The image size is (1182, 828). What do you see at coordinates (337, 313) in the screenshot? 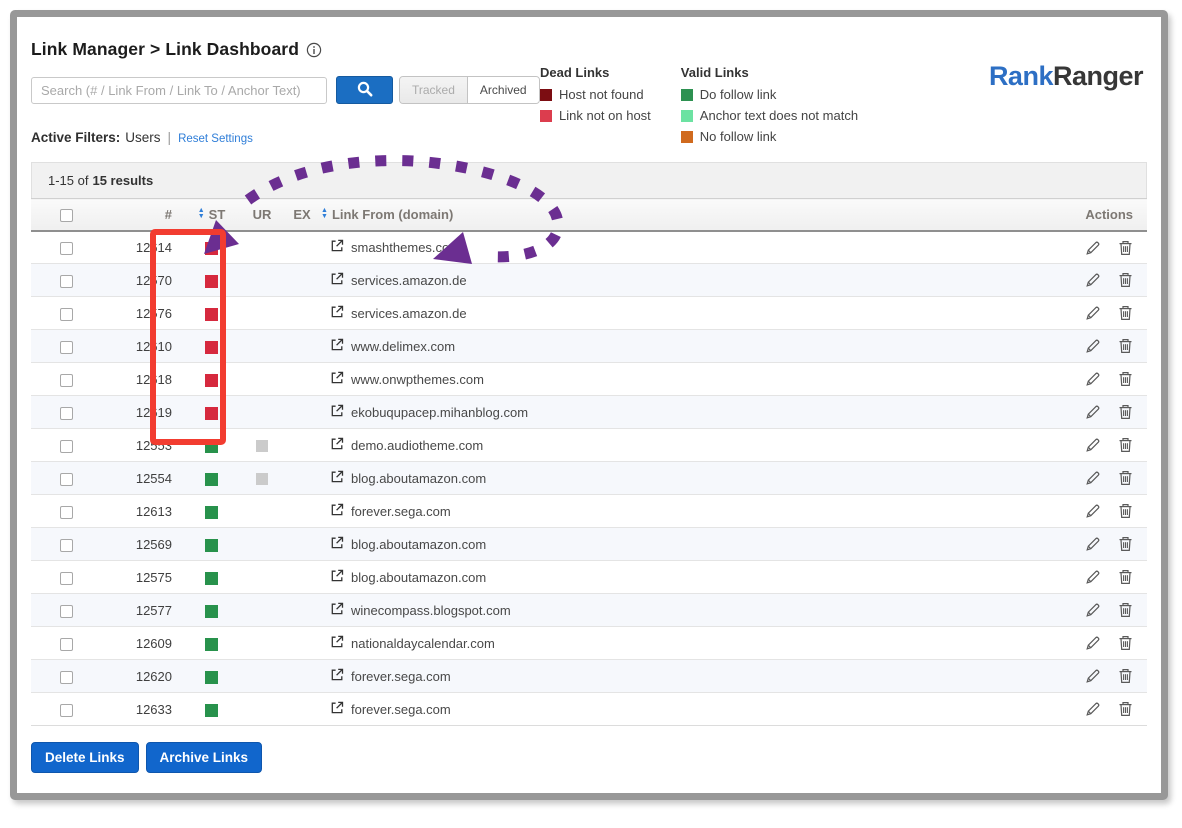
I see `external-link-icon` at bounding box center [337, 313].